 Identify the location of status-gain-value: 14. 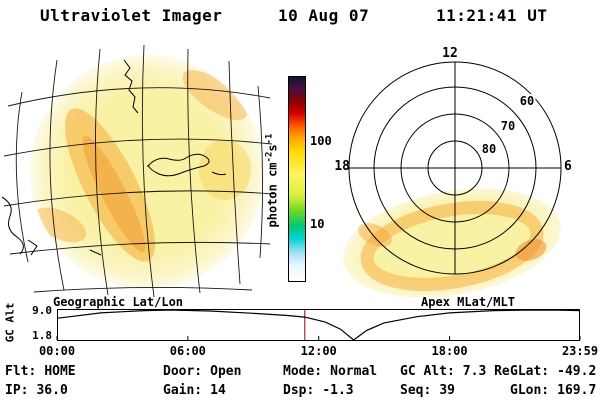
(218, 390).